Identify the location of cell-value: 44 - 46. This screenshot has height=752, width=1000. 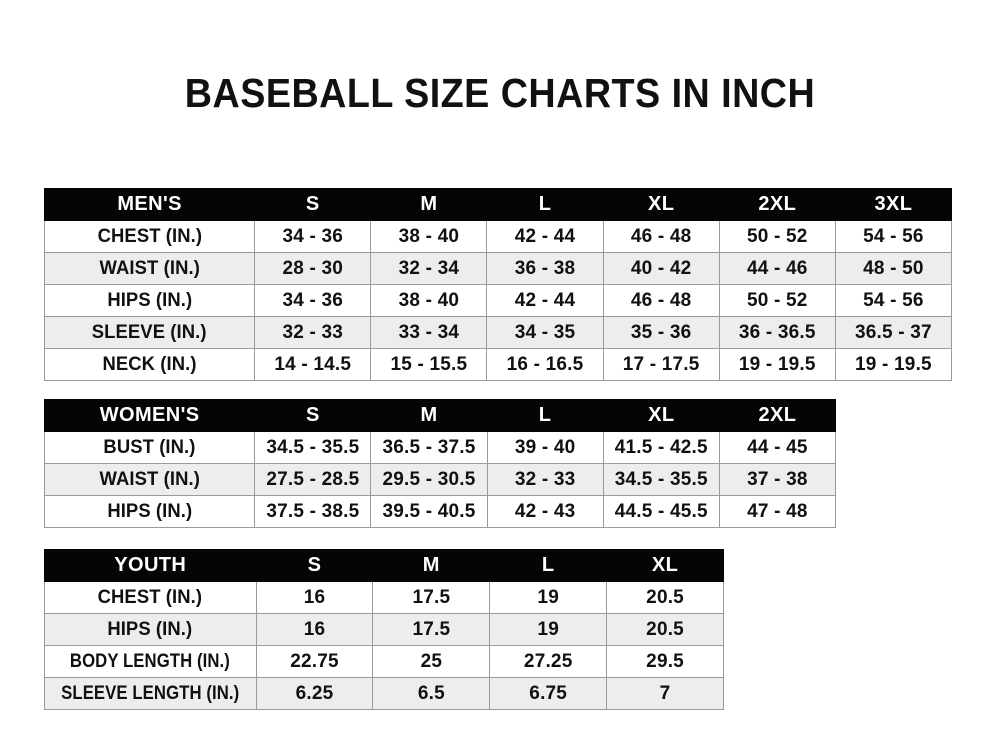
(777, 268).